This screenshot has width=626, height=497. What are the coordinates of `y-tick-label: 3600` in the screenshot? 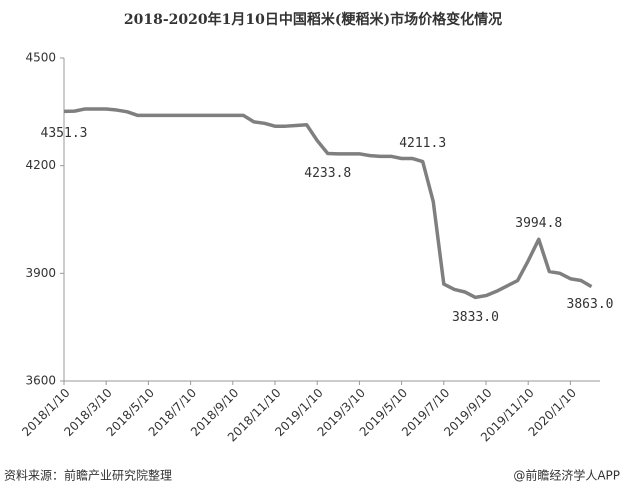 It's located at (40, 381).